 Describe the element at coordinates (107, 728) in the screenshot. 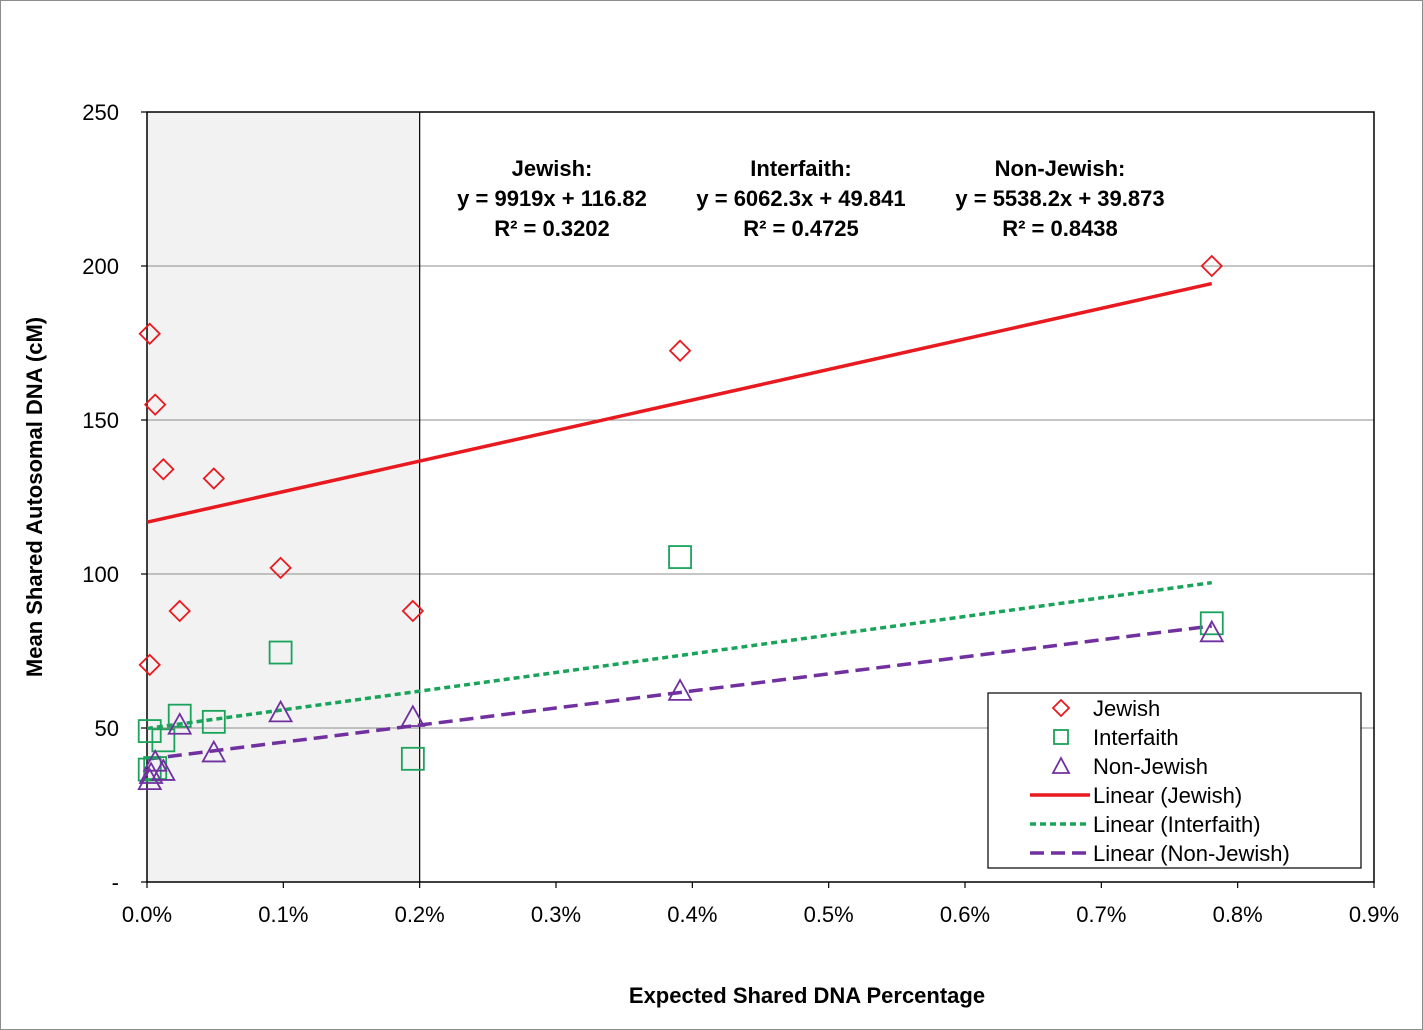

I see `y-tick-label: 50` at that location.